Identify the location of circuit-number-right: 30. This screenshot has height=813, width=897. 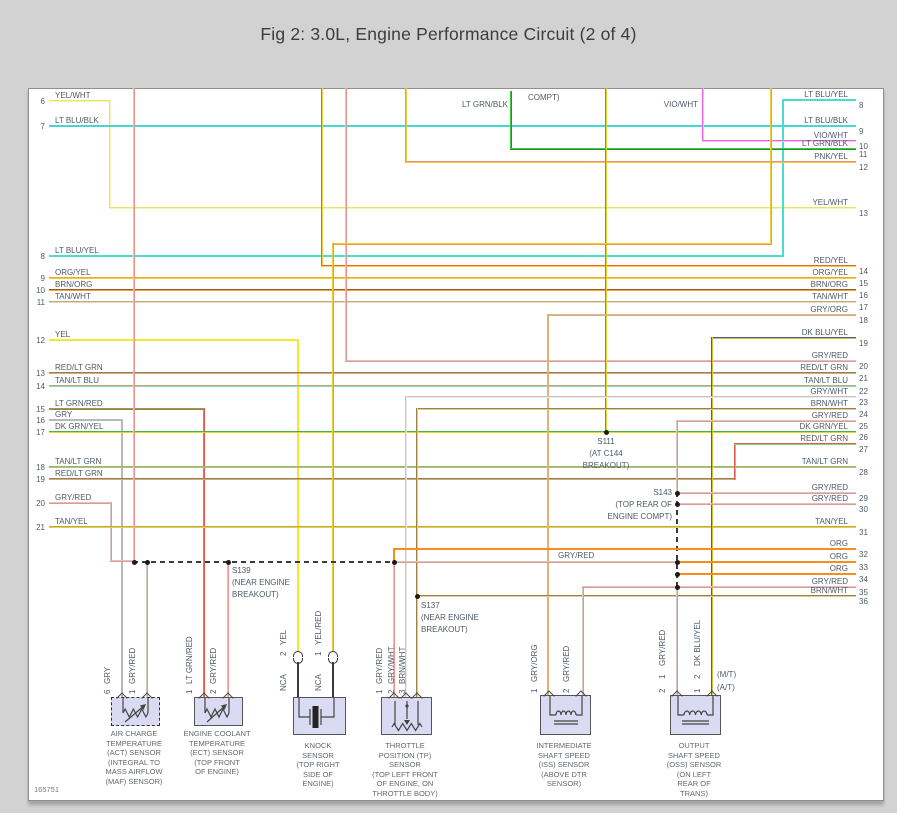
(863, 509).